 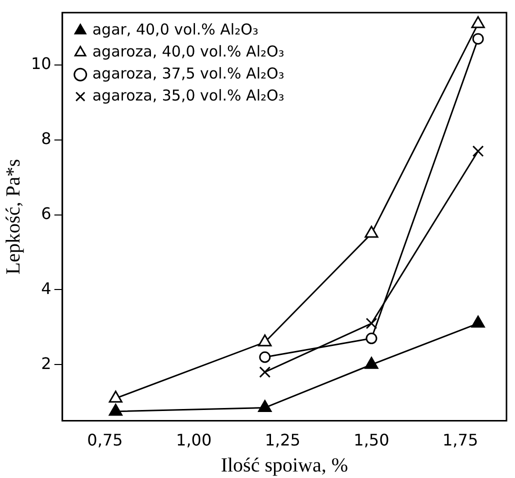 What do you see at coordinates (46, 363) in the screenshot?
I see `y-tick-label: 2` at bounding box center [46, 363].